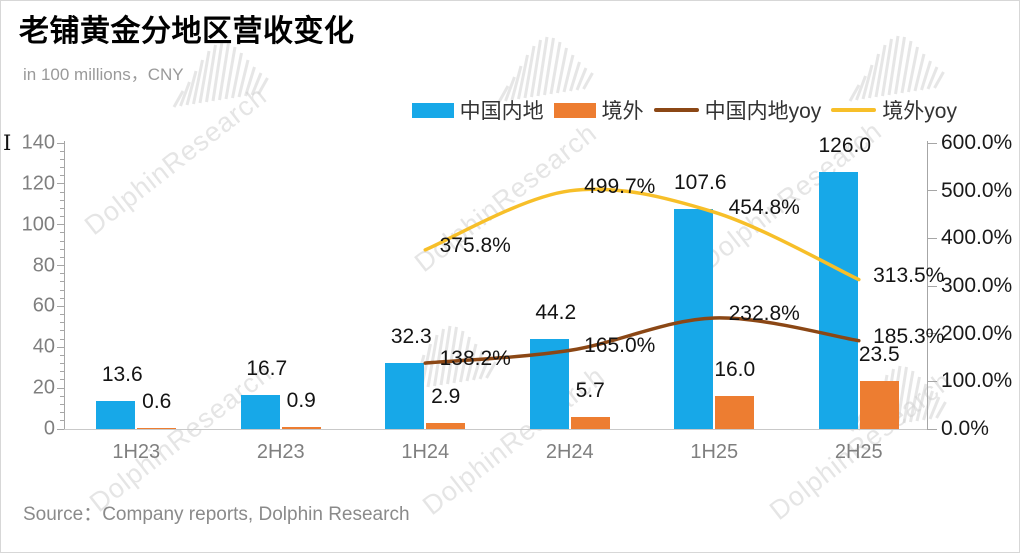 Image resolution: width=1020 pixels, height=553 pixels. I want to click on x-axis-category-label: 1H23, so click(136, 452).